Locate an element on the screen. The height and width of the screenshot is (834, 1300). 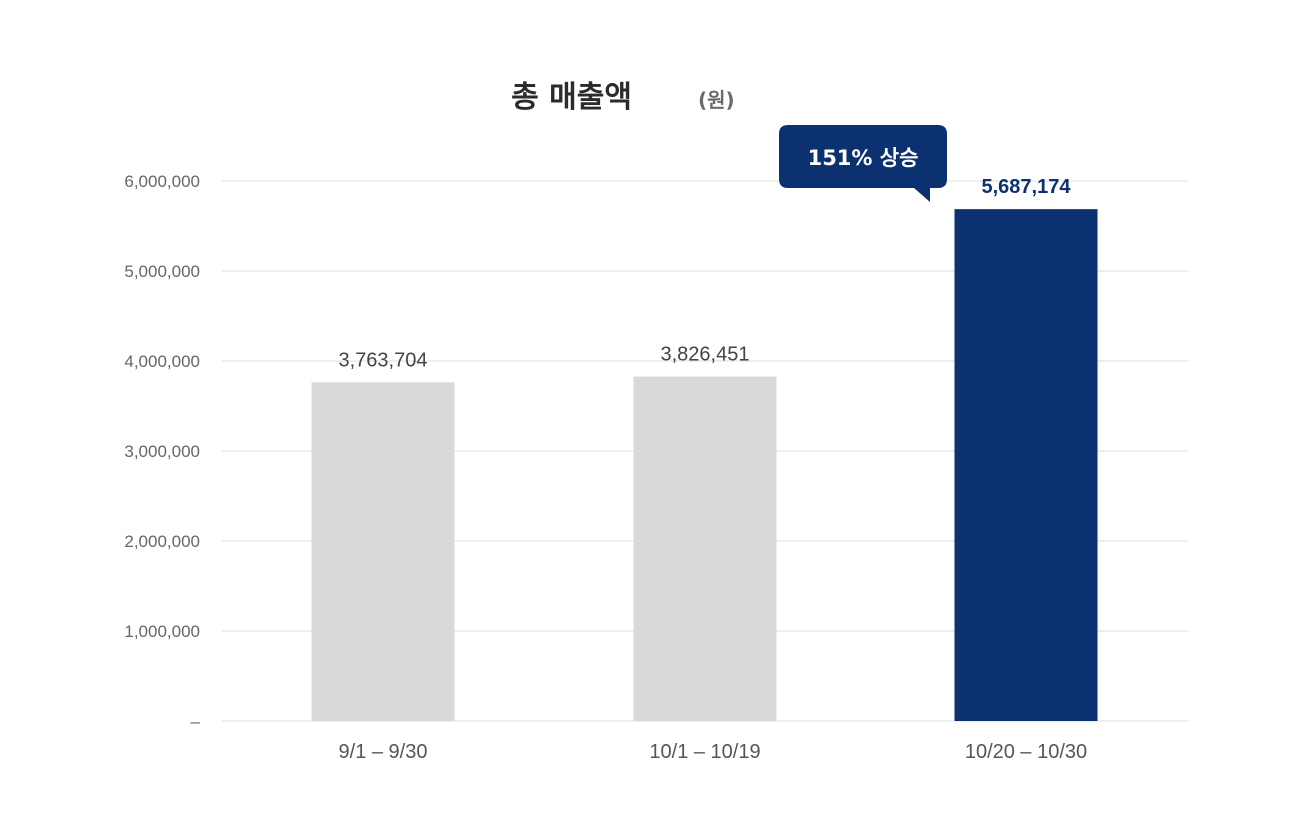
y-tick-label: 6,000,000 is located at coordinates (162, 181).